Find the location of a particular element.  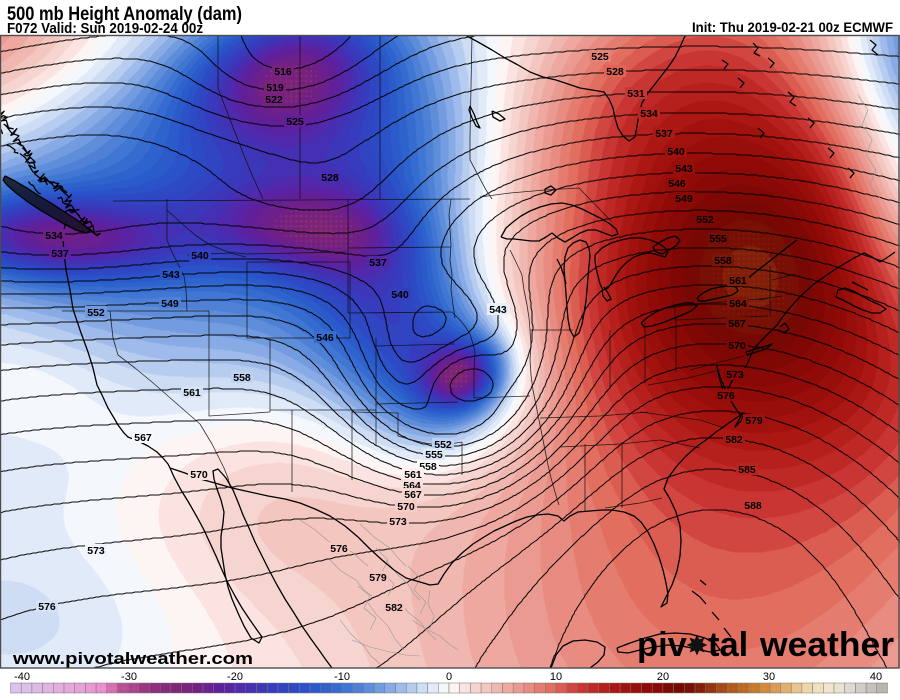

svg-text: 588 is located at coordinates (753, 506).